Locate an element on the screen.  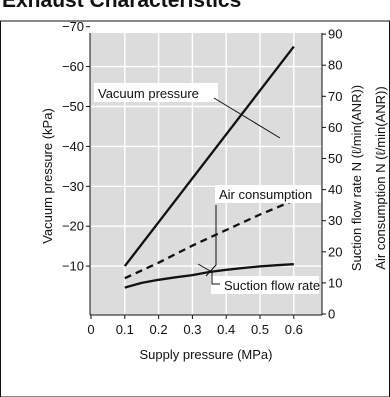
y-right-tick-label: 50 is located at coordinates (335, 158).